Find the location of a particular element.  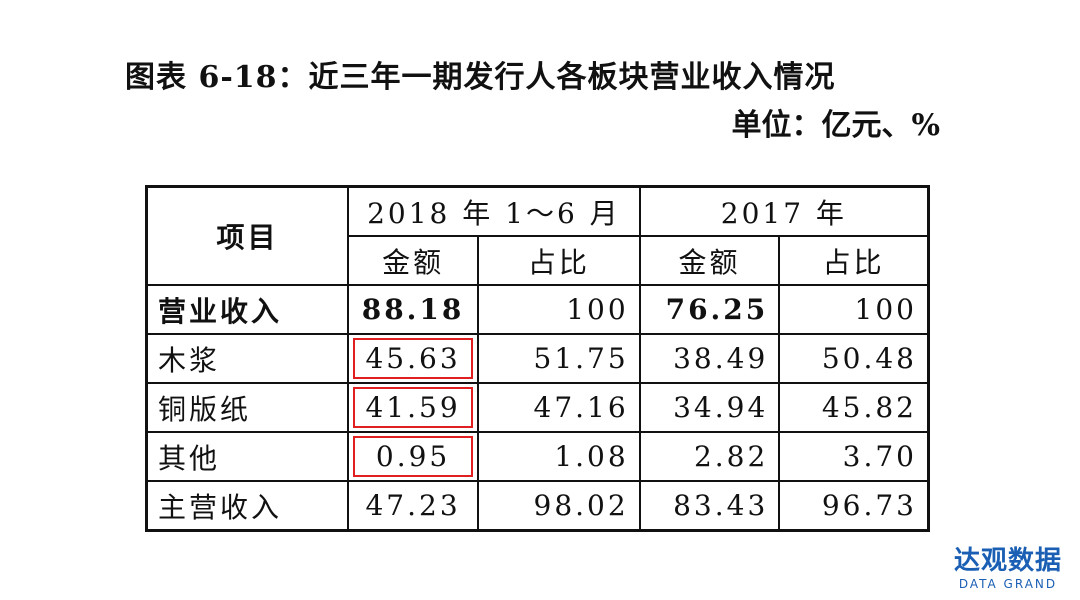

title: 图表 6-18：近三年一期发行人各板块营业收入情况 is located at coordinates (480, 77).